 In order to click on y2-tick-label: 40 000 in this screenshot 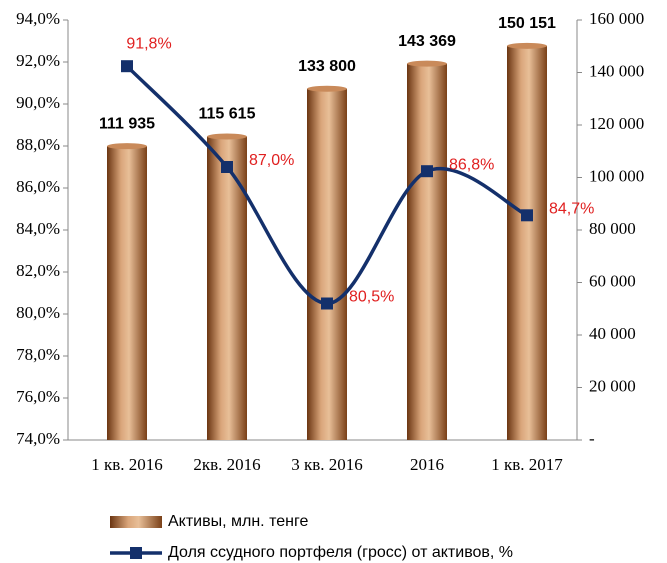, I will do `click(612, 333)`.